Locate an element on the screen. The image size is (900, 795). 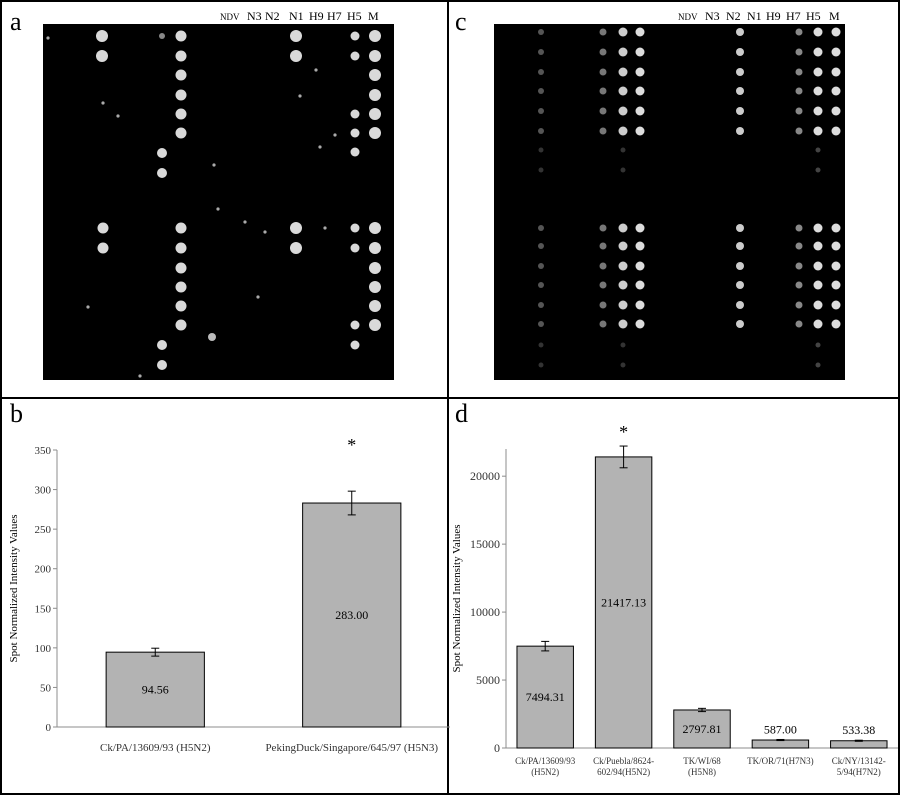
x-tick-label-line: (H5N2) is located at coordinates (545, 772).